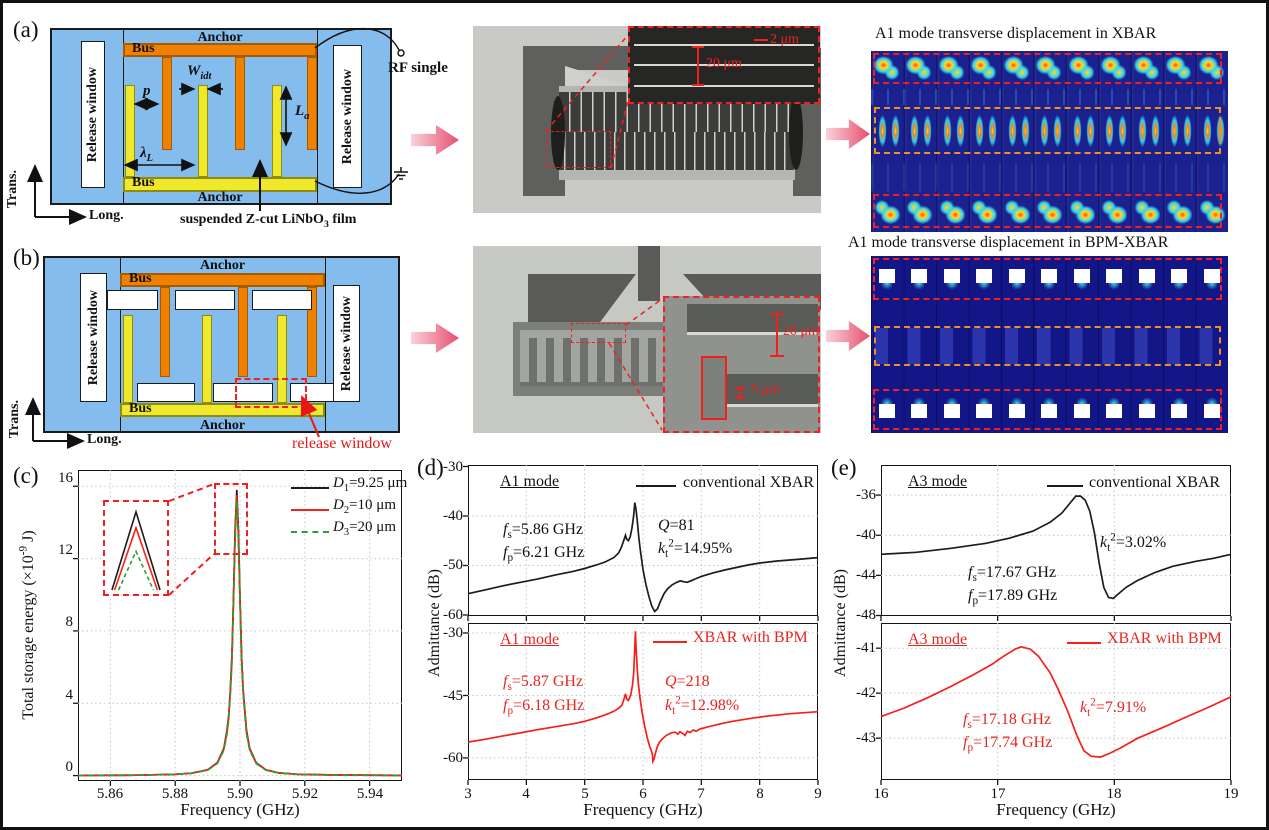 This screenshot has height=830, width=1269. Describe the element at coordinates (677, 175) in the screenshot. I see `sem-rail` at that location.